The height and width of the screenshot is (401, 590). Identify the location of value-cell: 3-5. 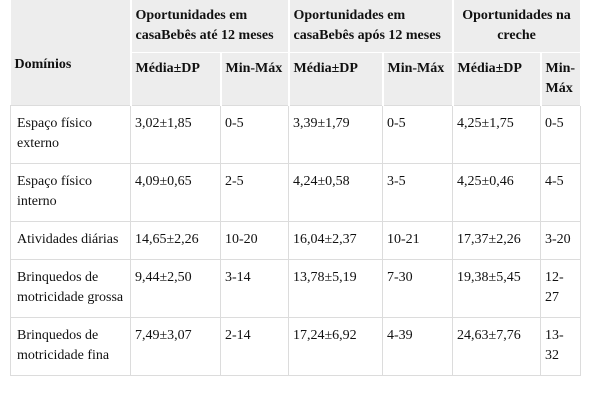
(417, 192).